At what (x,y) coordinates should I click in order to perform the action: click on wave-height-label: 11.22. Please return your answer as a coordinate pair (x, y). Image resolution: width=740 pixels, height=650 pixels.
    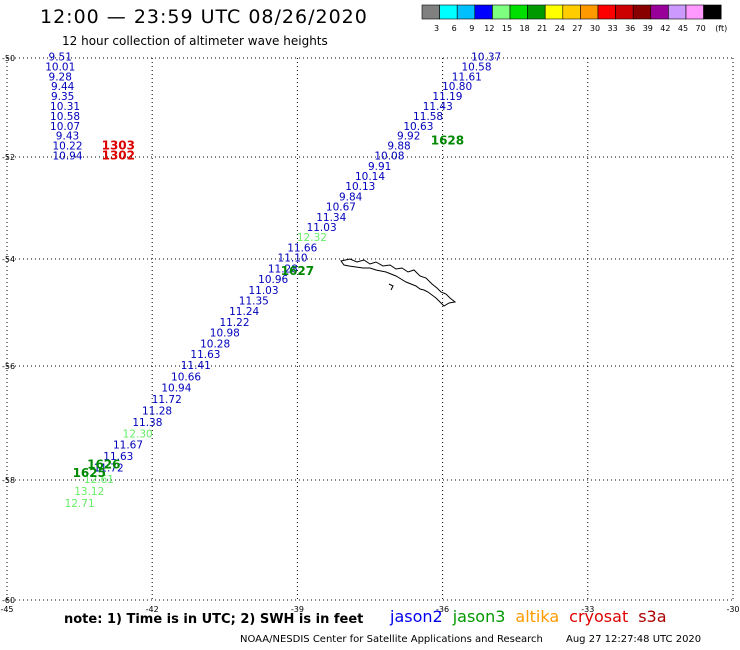
    Looking at the image, I should click on (234, 323).